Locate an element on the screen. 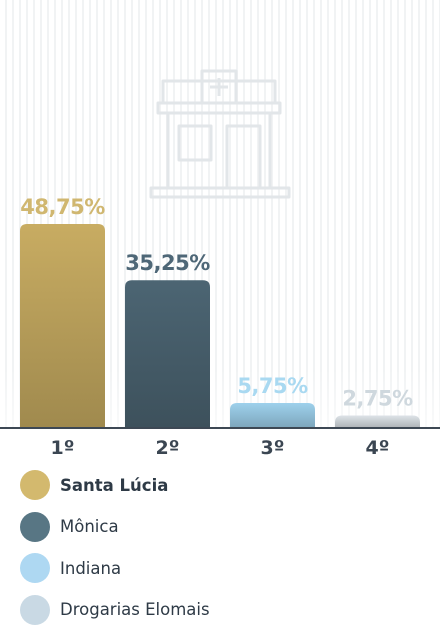 This screenshot has width=440, height=640. category-label-4: 4º is located at coordinates (378, 448).